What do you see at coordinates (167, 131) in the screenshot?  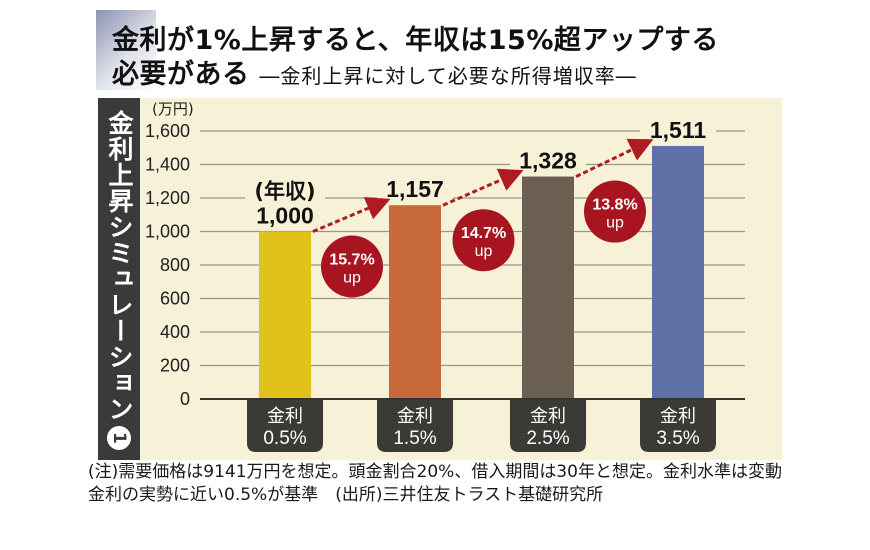 I see `y-tick-label: 1,600` at bounding box center [167, 131].